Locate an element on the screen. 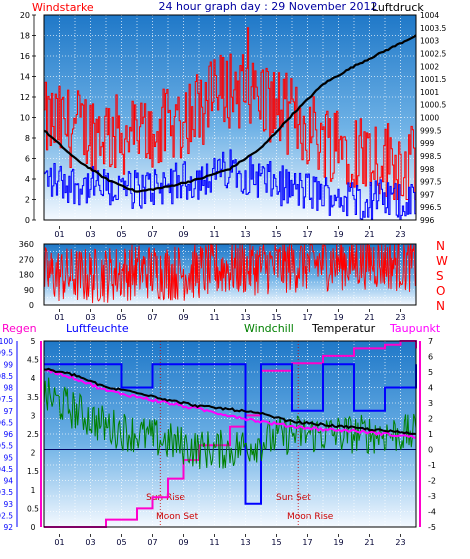  humidity-tick-label: 94 is located at coordinates (8, 481).